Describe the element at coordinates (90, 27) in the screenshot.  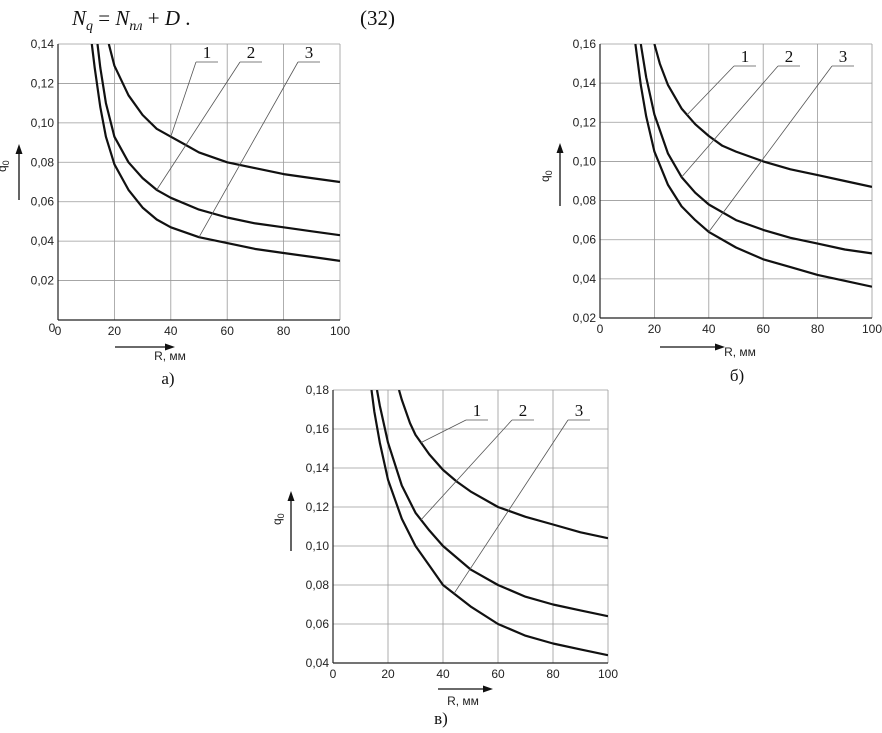
I see `formula-lhs-sub: q` at that location.